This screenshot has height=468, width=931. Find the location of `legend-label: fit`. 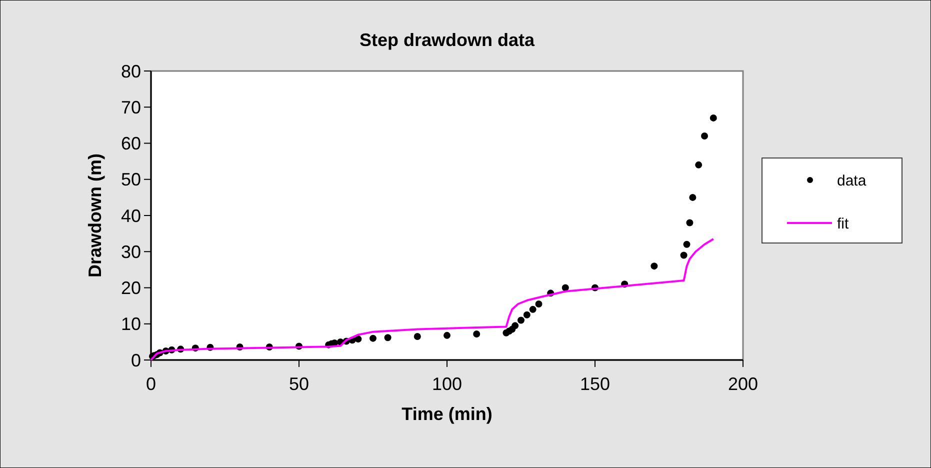

legend-label: fit is located at coordinates (843, 223).